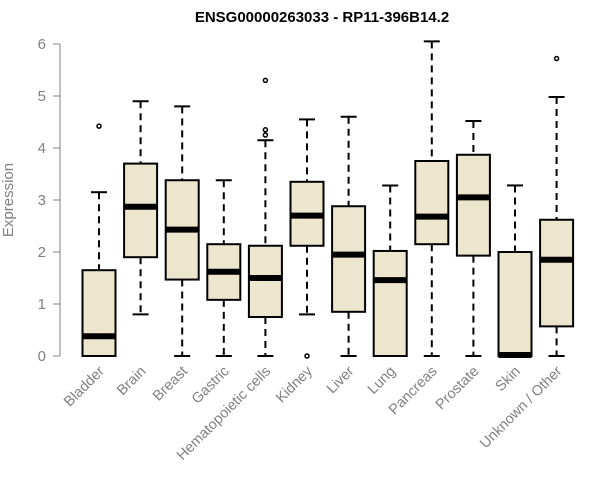 This screenshot has width=600, height=500. I want to click on x-category-label: Liver, so click(341, 380).